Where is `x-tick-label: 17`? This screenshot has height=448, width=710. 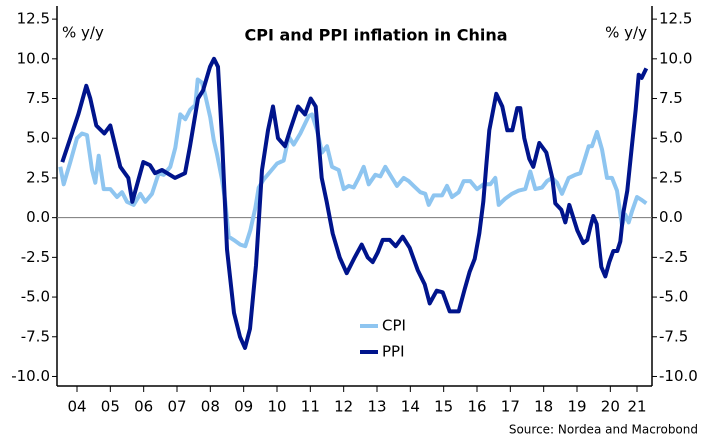 x-tick-label: 17 is located at coordinates (510, 407).